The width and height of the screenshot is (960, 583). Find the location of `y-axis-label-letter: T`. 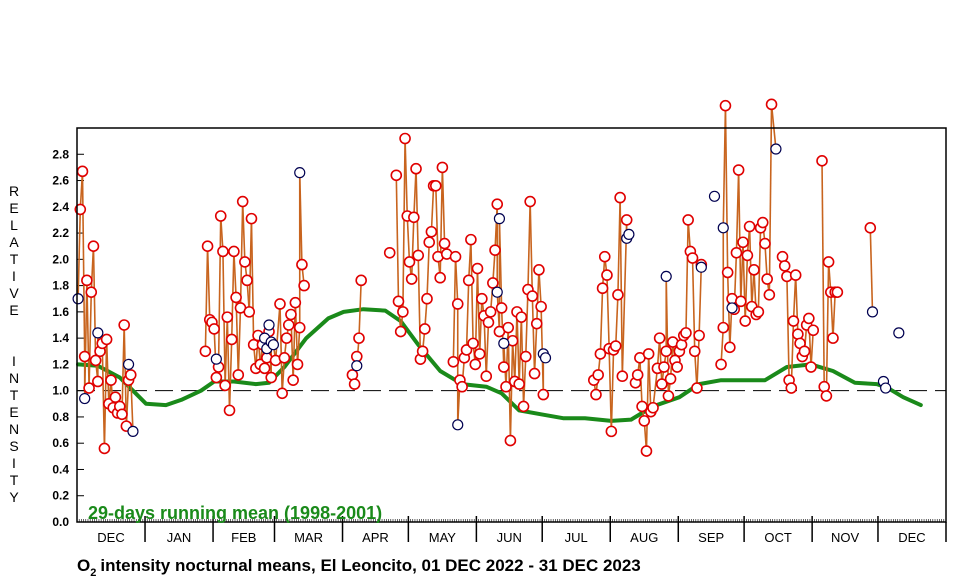

y-axis-label-letter: T is located at coordinates (14, 480).